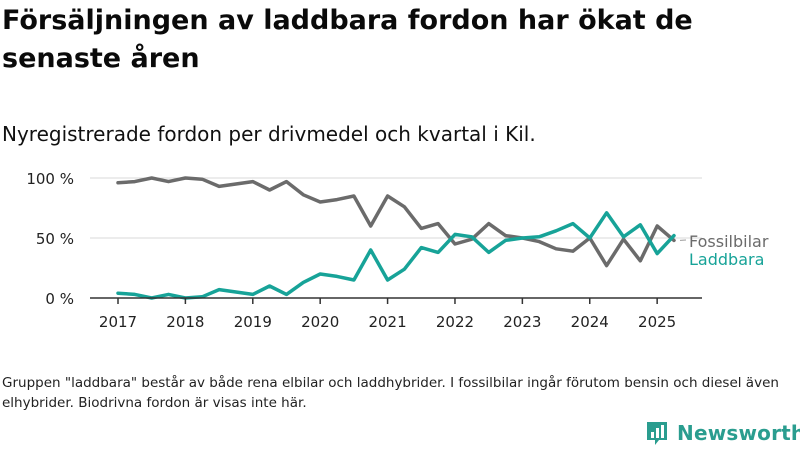 The width and height of the screenshot is (800, 450). Describe the element at coordinates (738, 433) in the screenshot. I see `logo-text: Newsworthy` at that location.